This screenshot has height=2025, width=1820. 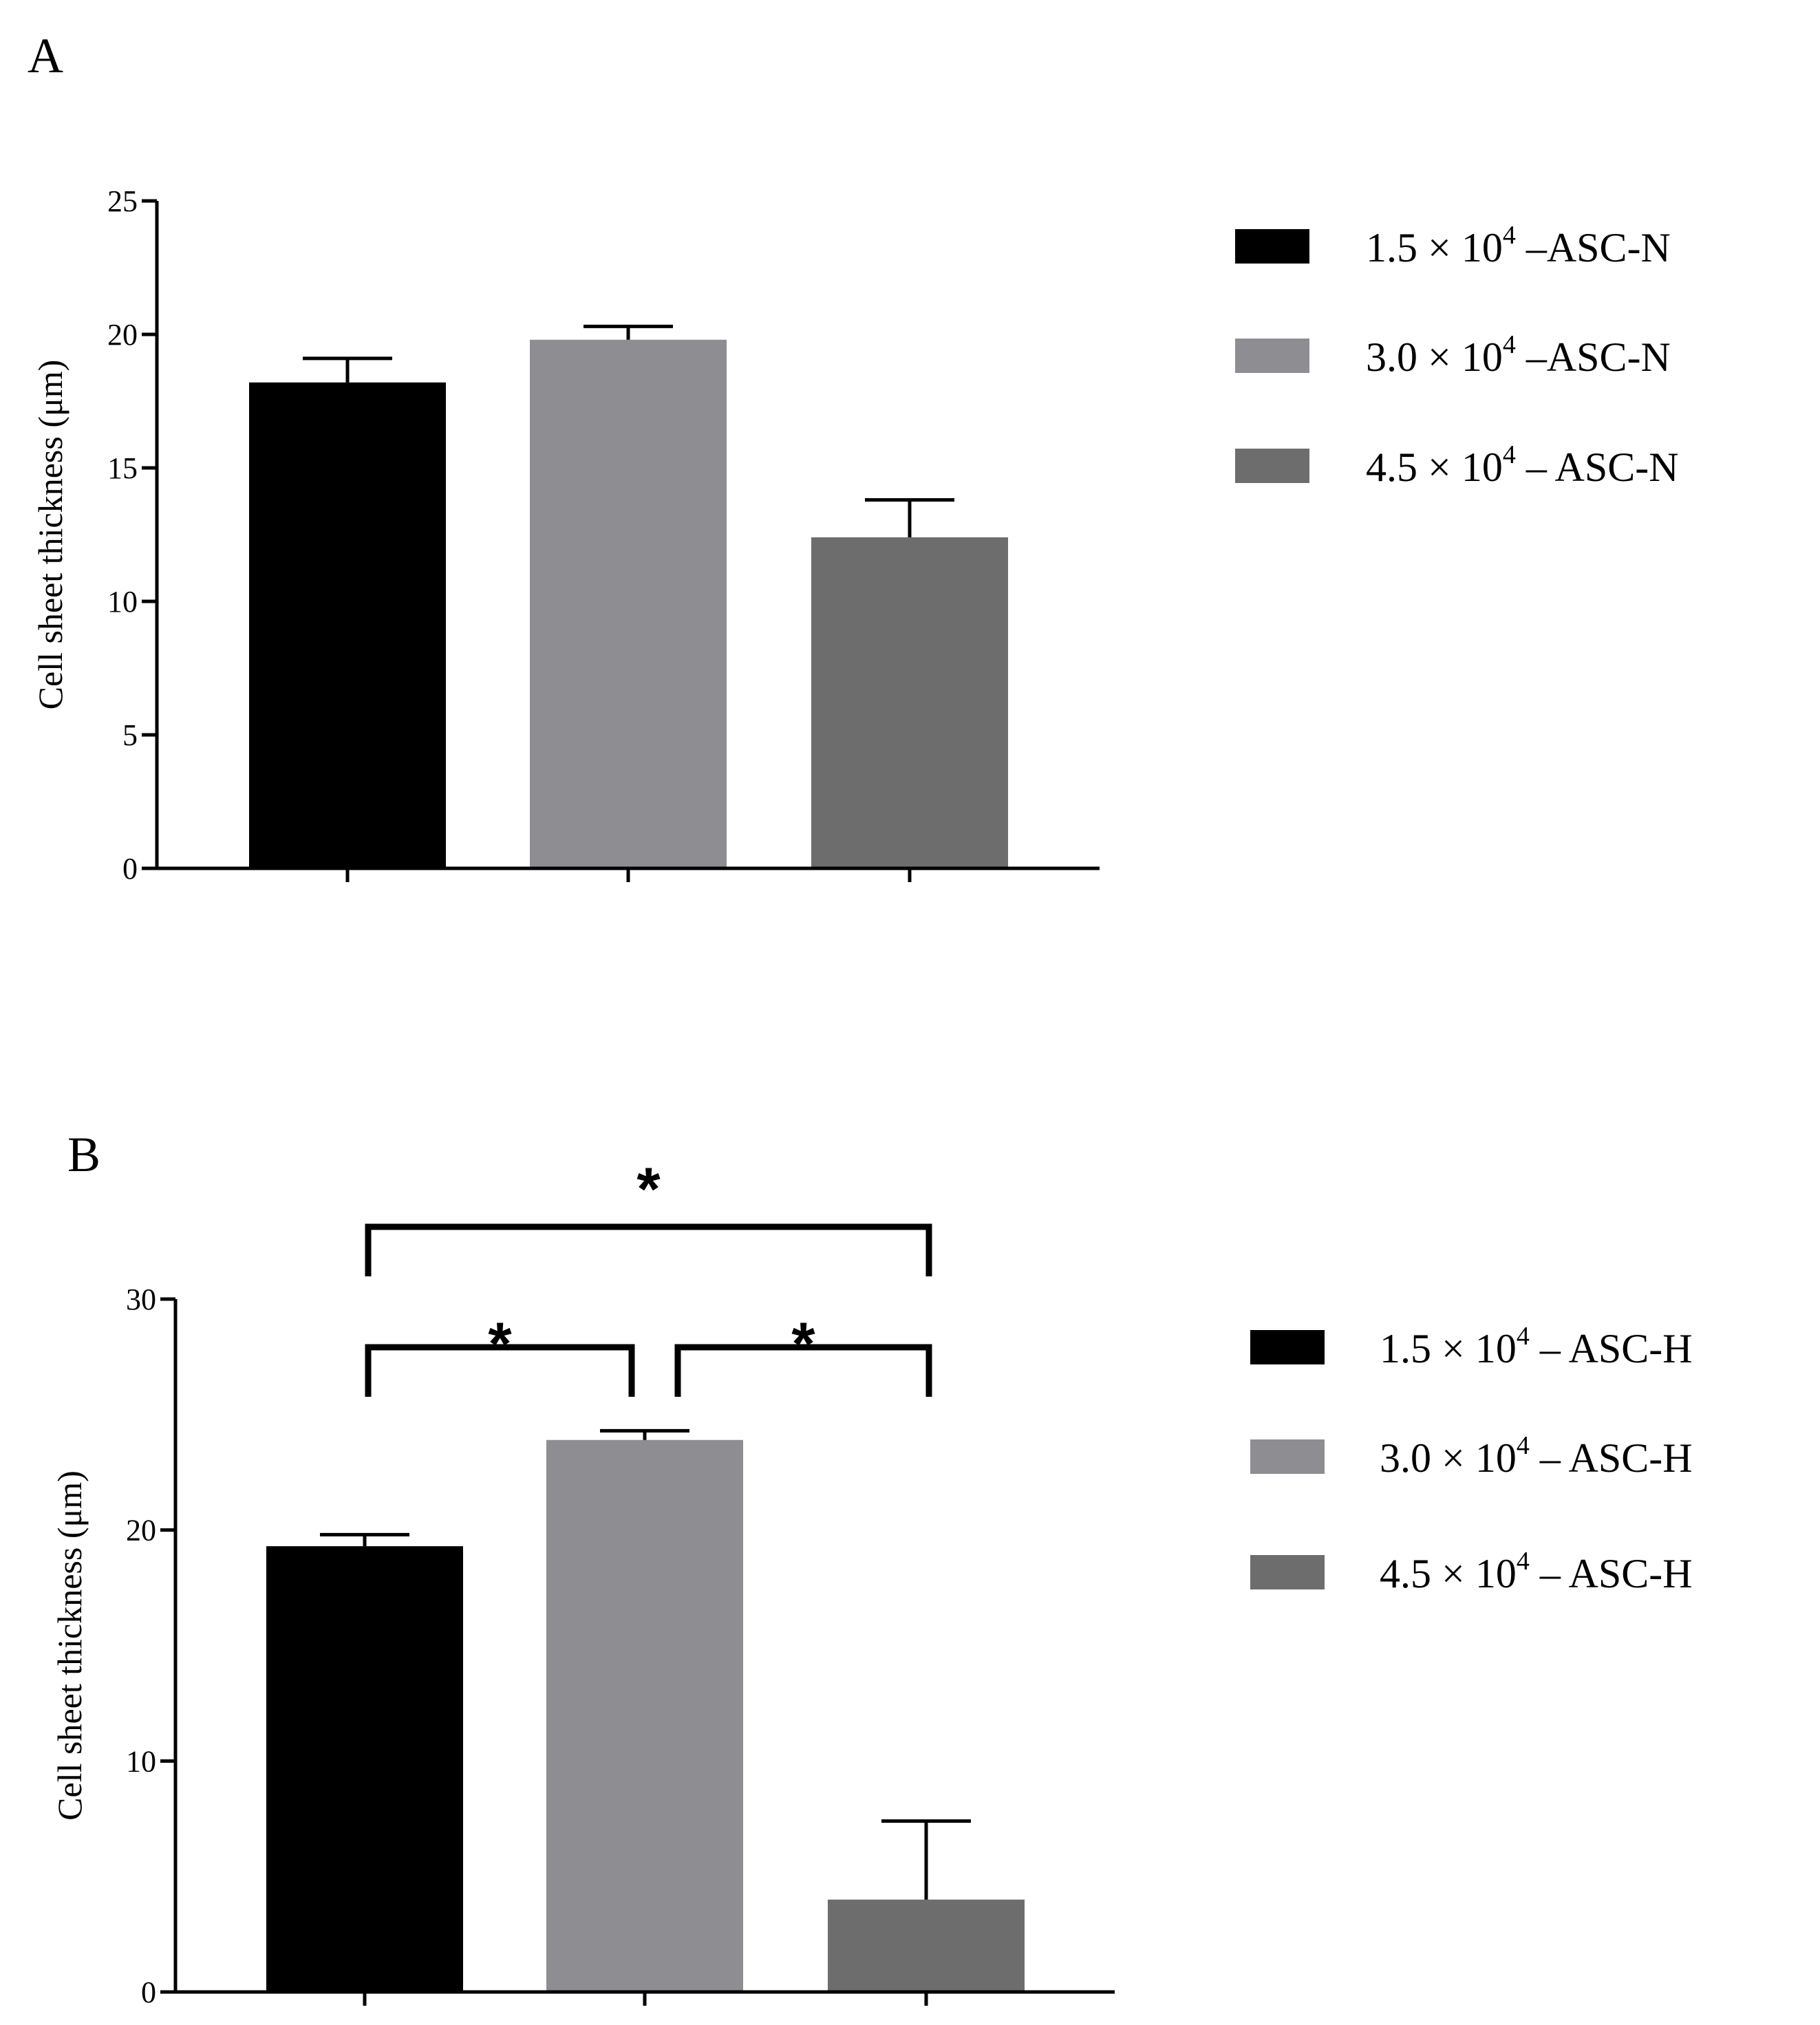 What do you see at coordinates (83, 1154) in the screenshot?
I see `panel-label: B` at bounding box center [83, 1154].